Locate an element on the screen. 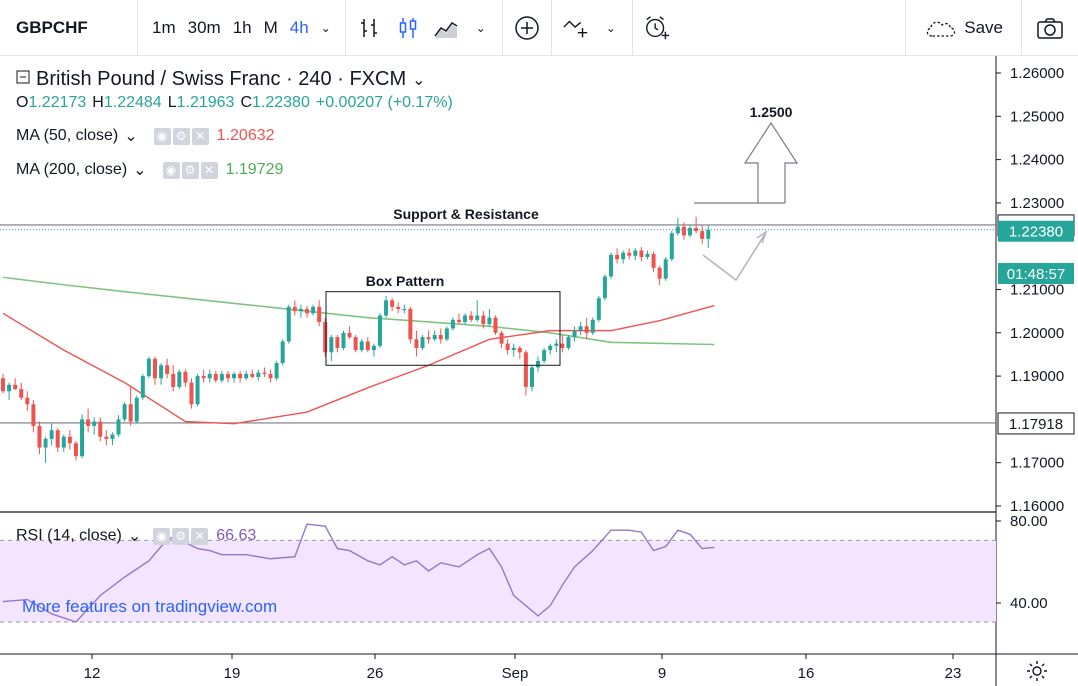  area-chart-icon is located at coordinates (446, 28).